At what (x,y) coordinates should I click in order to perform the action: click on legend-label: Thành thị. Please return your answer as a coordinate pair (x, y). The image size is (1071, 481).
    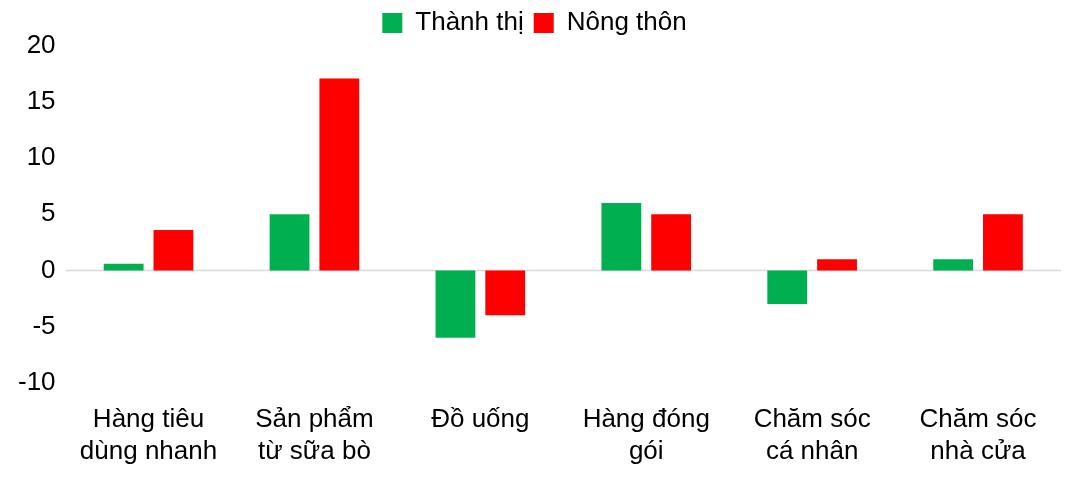
    Looking at the image, I should click on (469, 21).